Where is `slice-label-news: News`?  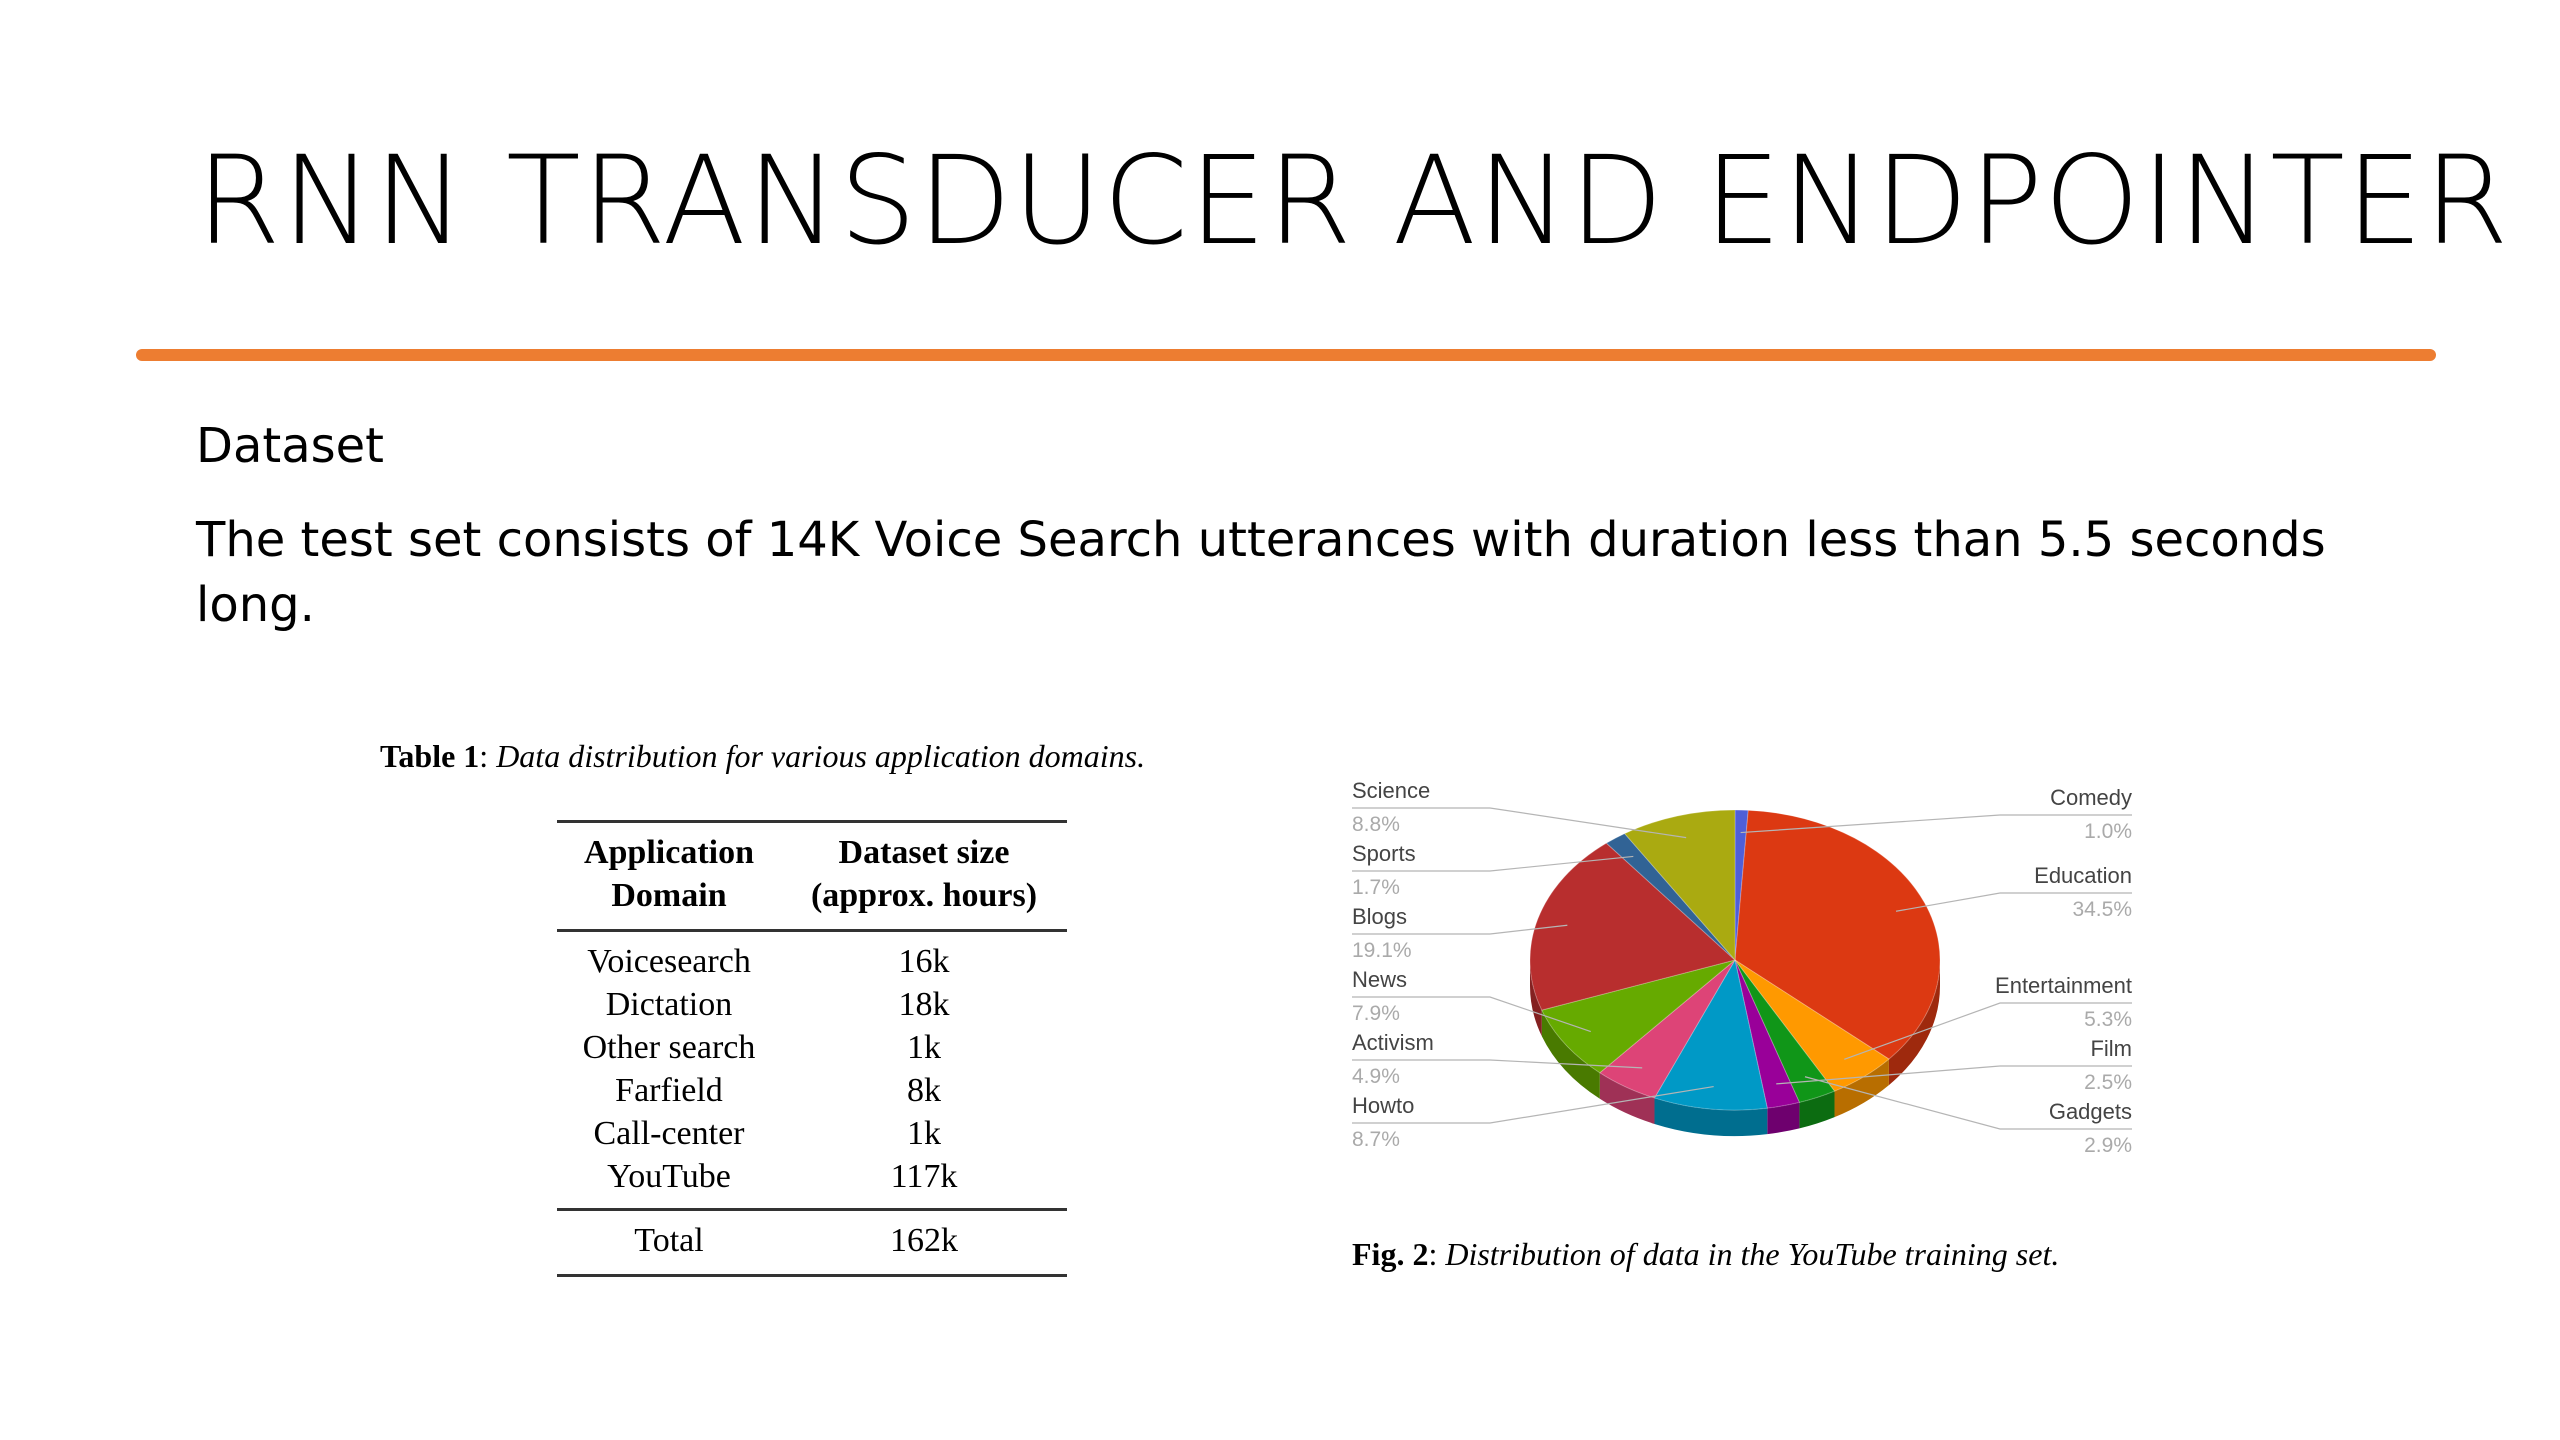
slice-label-news: News is located at coordinates (1379, 979).